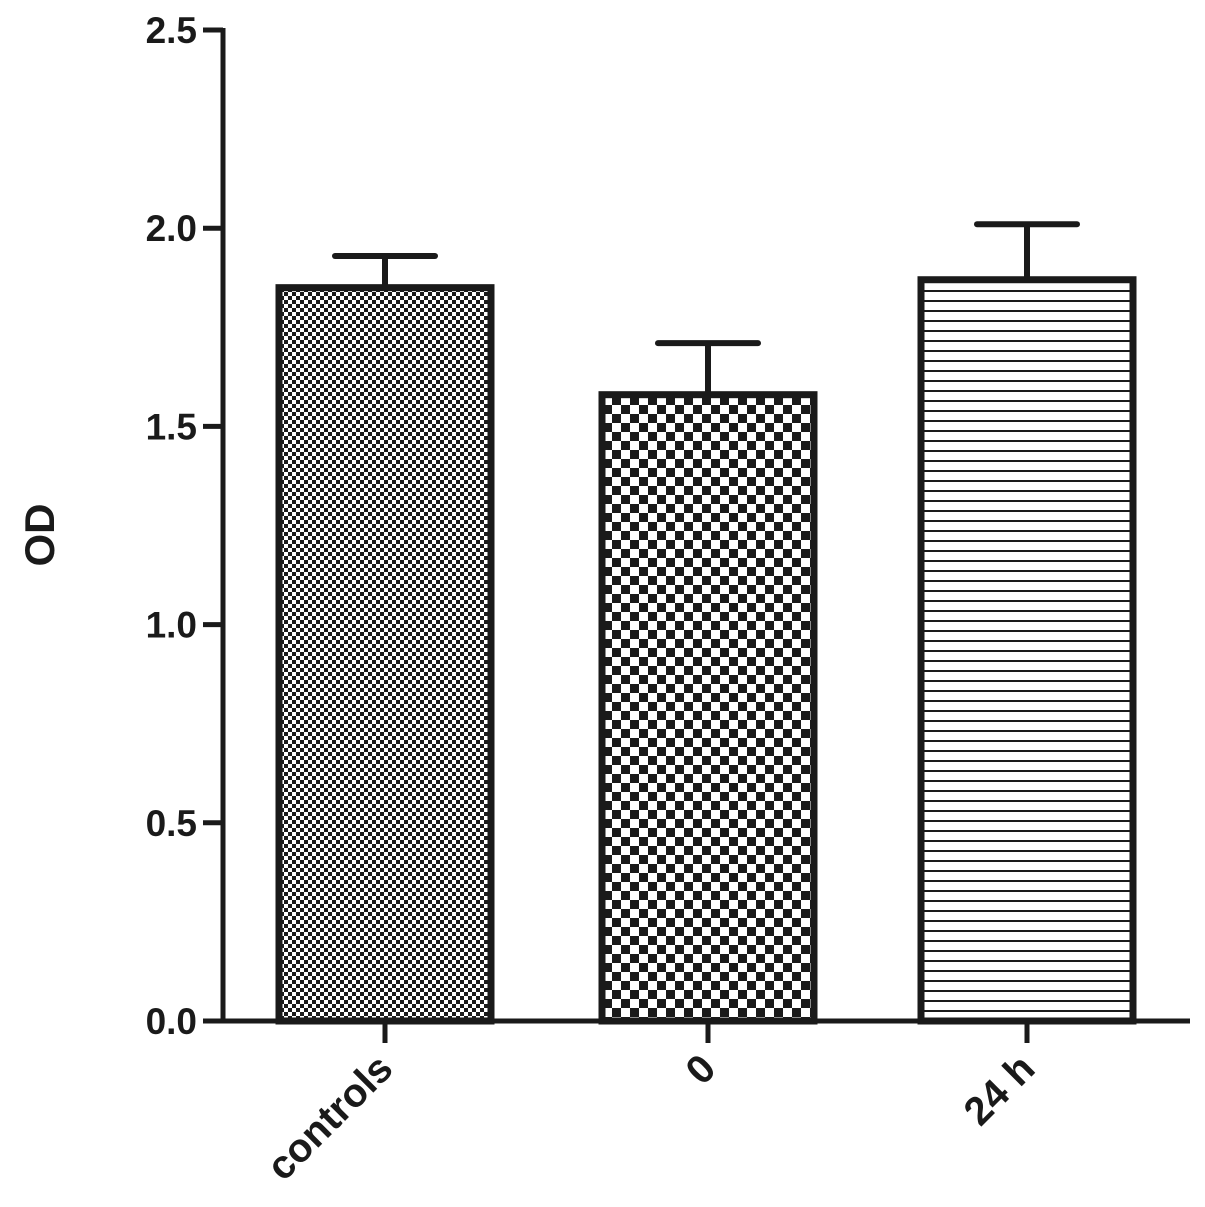  What do you see at coordinates (706, 308) in the screenshot?
I see `error-bars` at bounding box center [706, 308].